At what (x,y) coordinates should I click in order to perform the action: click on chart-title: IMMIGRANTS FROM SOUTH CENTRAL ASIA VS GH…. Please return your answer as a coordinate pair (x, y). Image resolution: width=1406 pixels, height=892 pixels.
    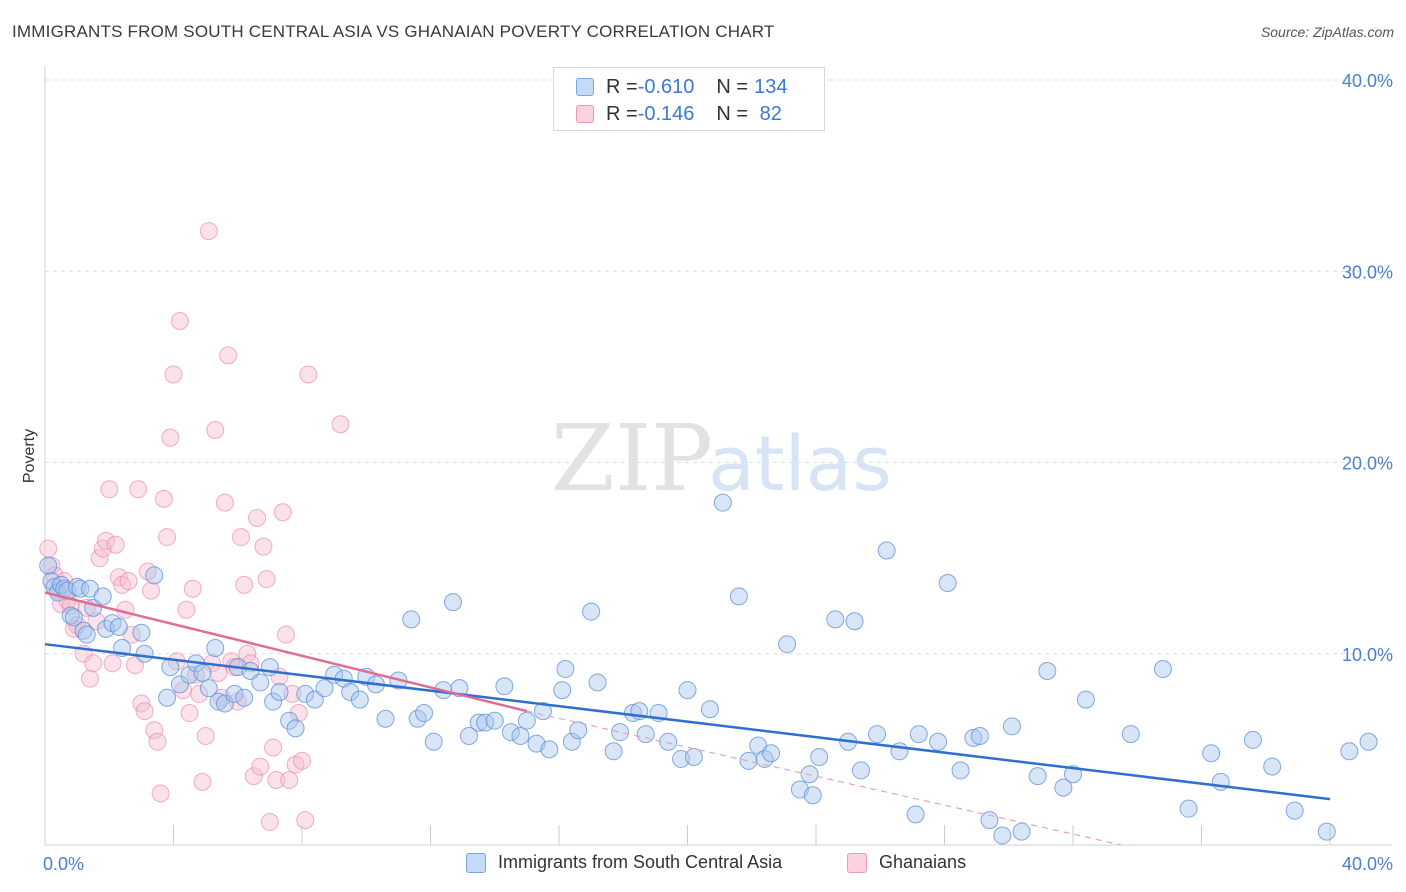
    Looking at the image, I should click on (393, 31).